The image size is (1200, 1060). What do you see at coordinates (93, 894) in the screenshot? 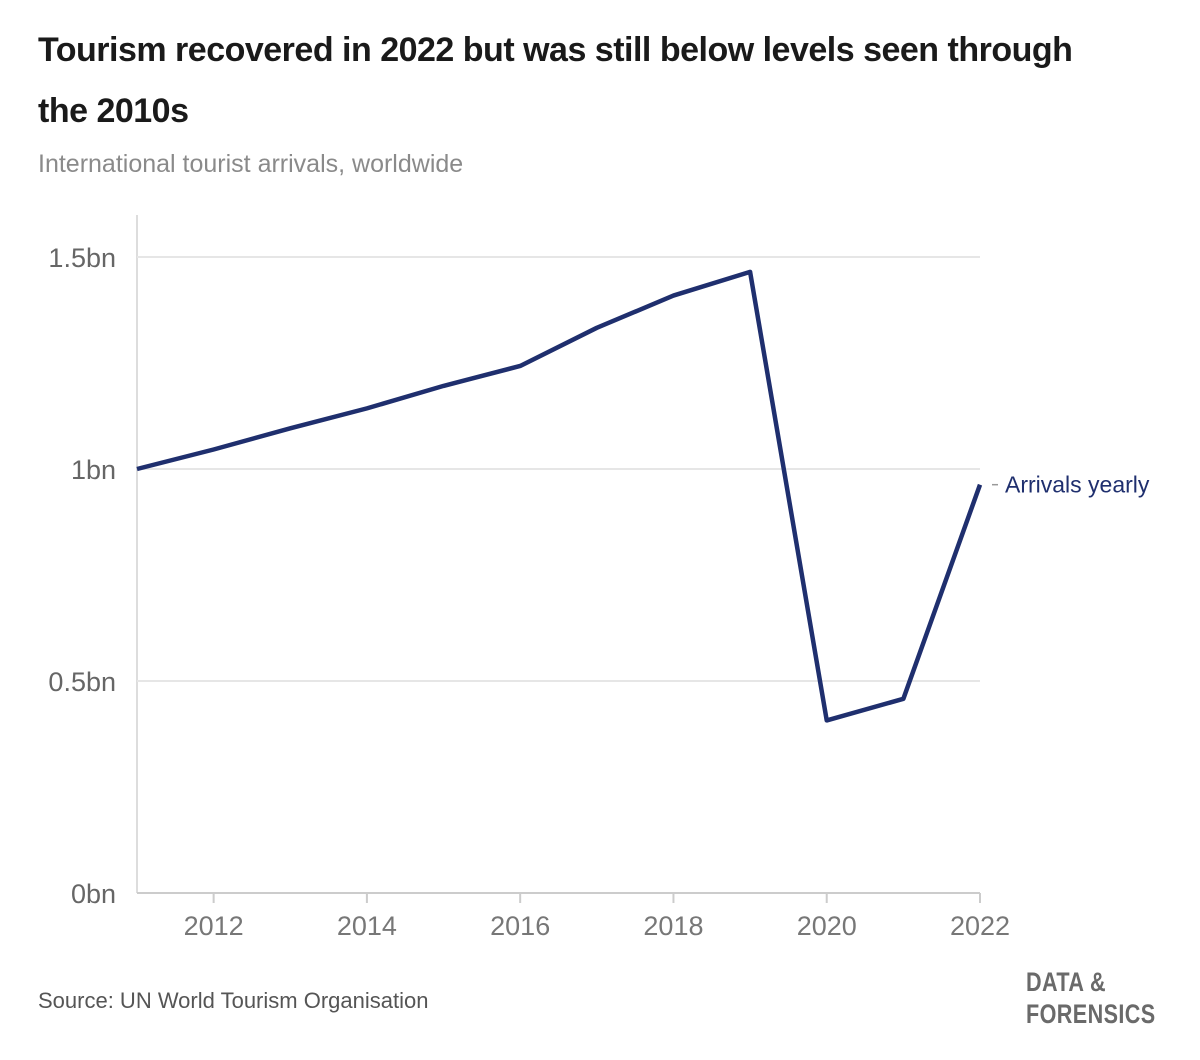
I see `y-tick-label: 0bn` at bounding box center [93, 894].